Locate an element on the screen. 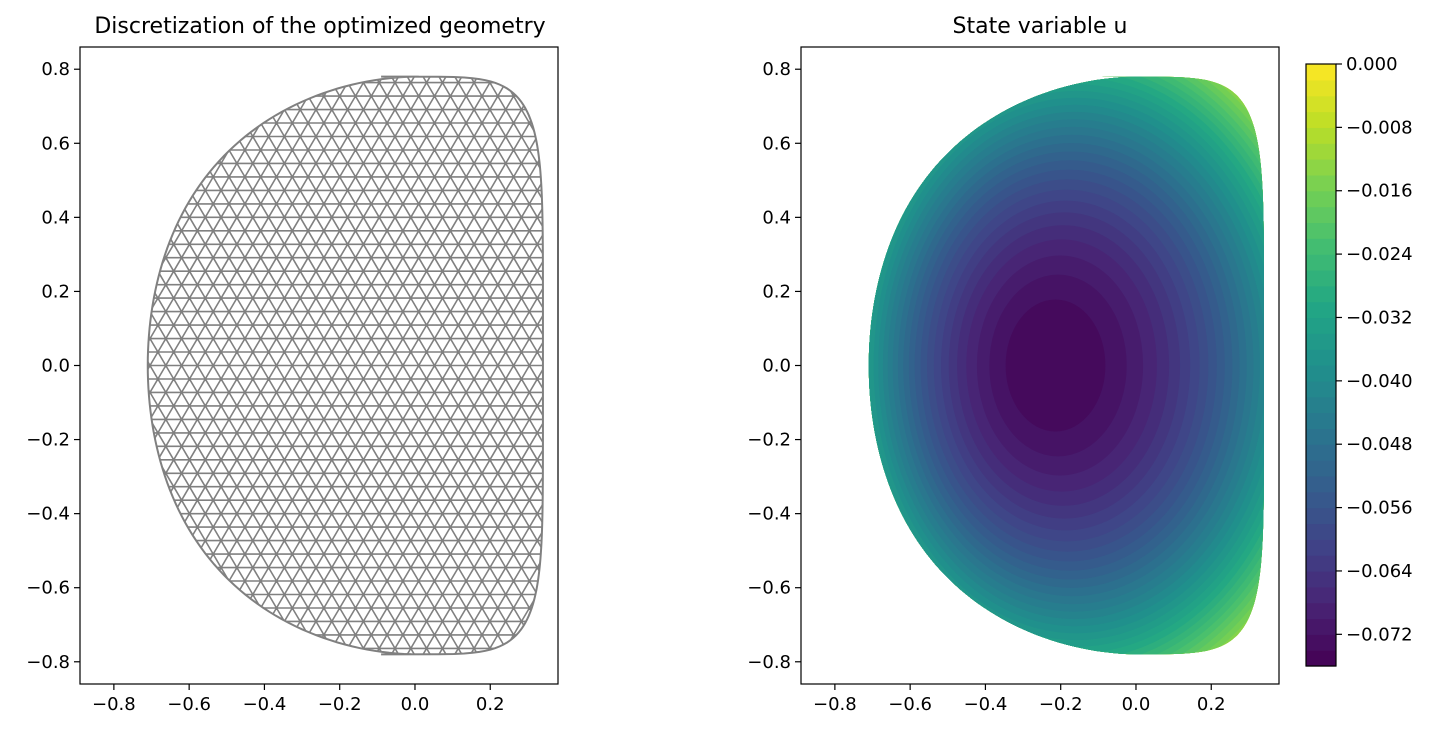  colorbar-tick-label: −0.016 is located at coordinates (1379, 191).